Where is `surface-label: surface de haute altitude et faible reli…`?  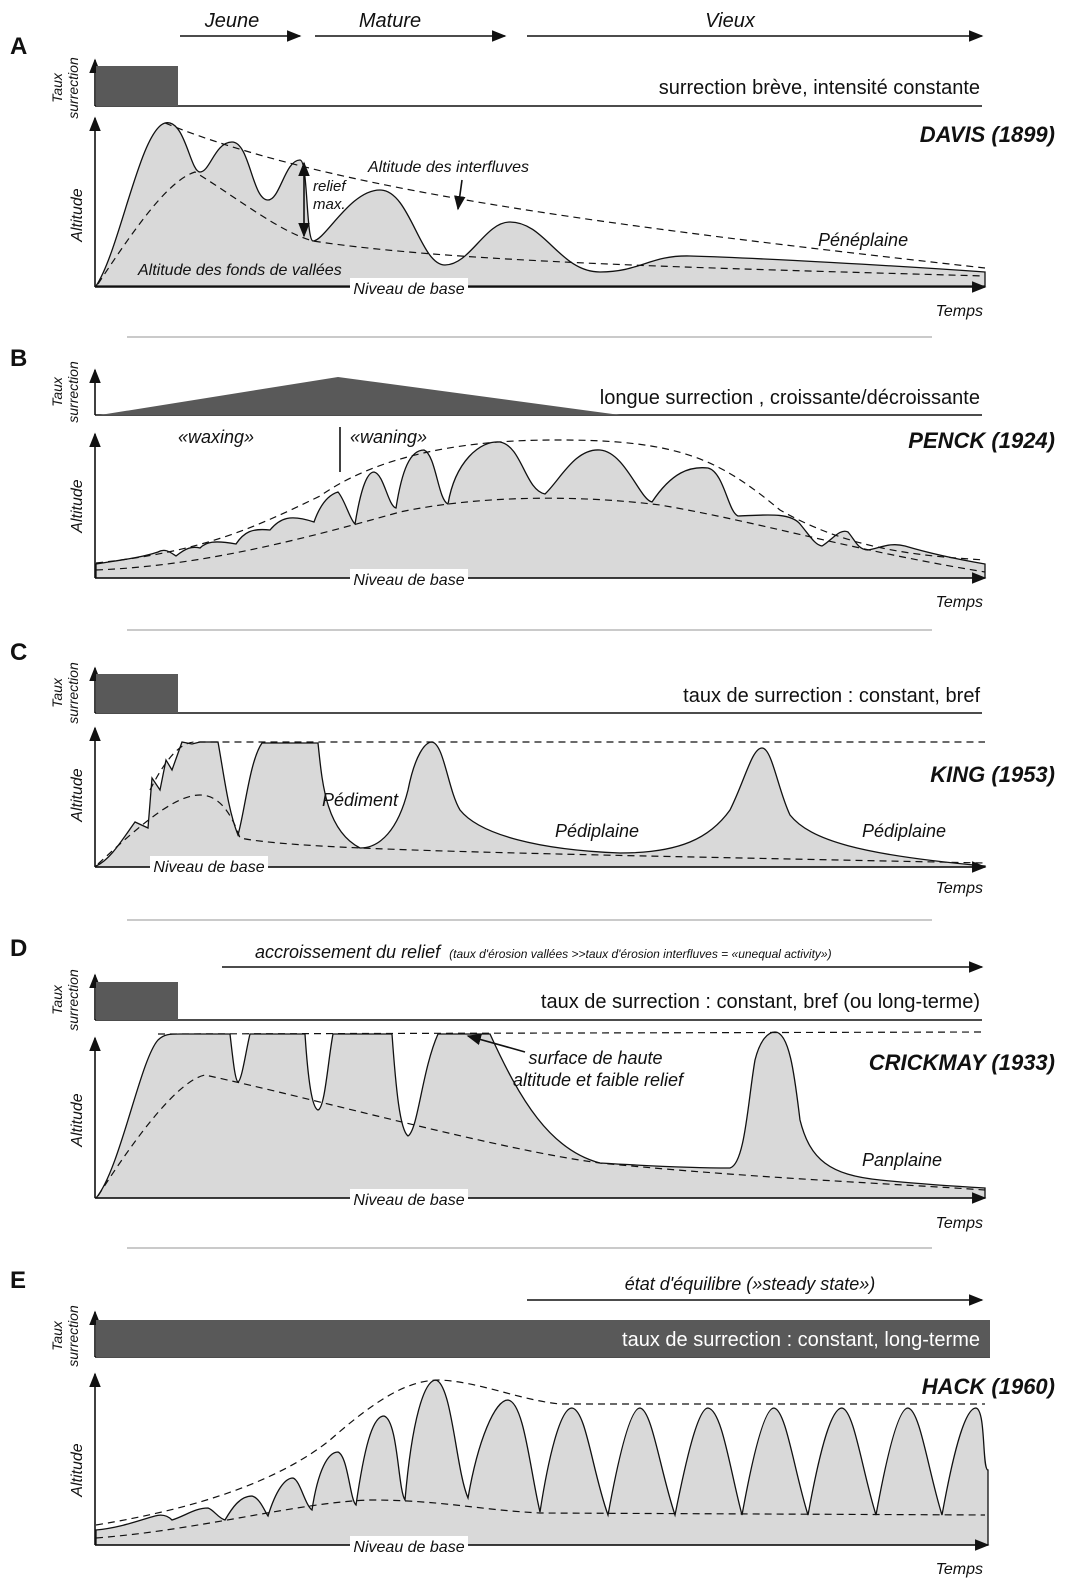 surface-label: surface de haute altitude et faible reli… is located at coordinates (599, 1069).